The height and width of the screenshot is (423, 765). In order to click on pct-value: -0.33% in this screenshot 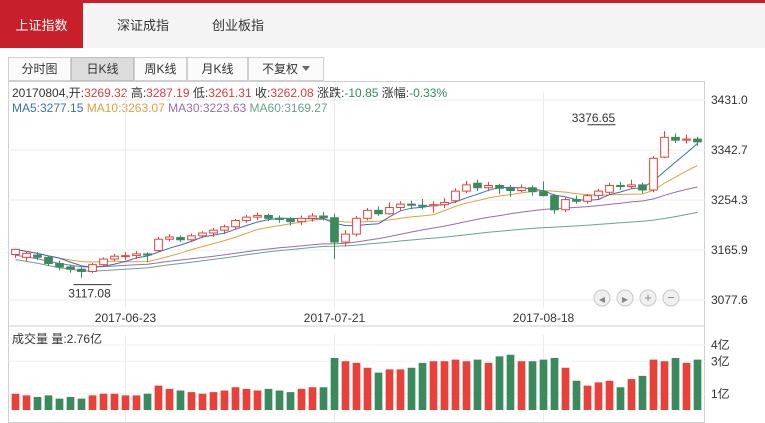, I will do `click(428, 93)`.